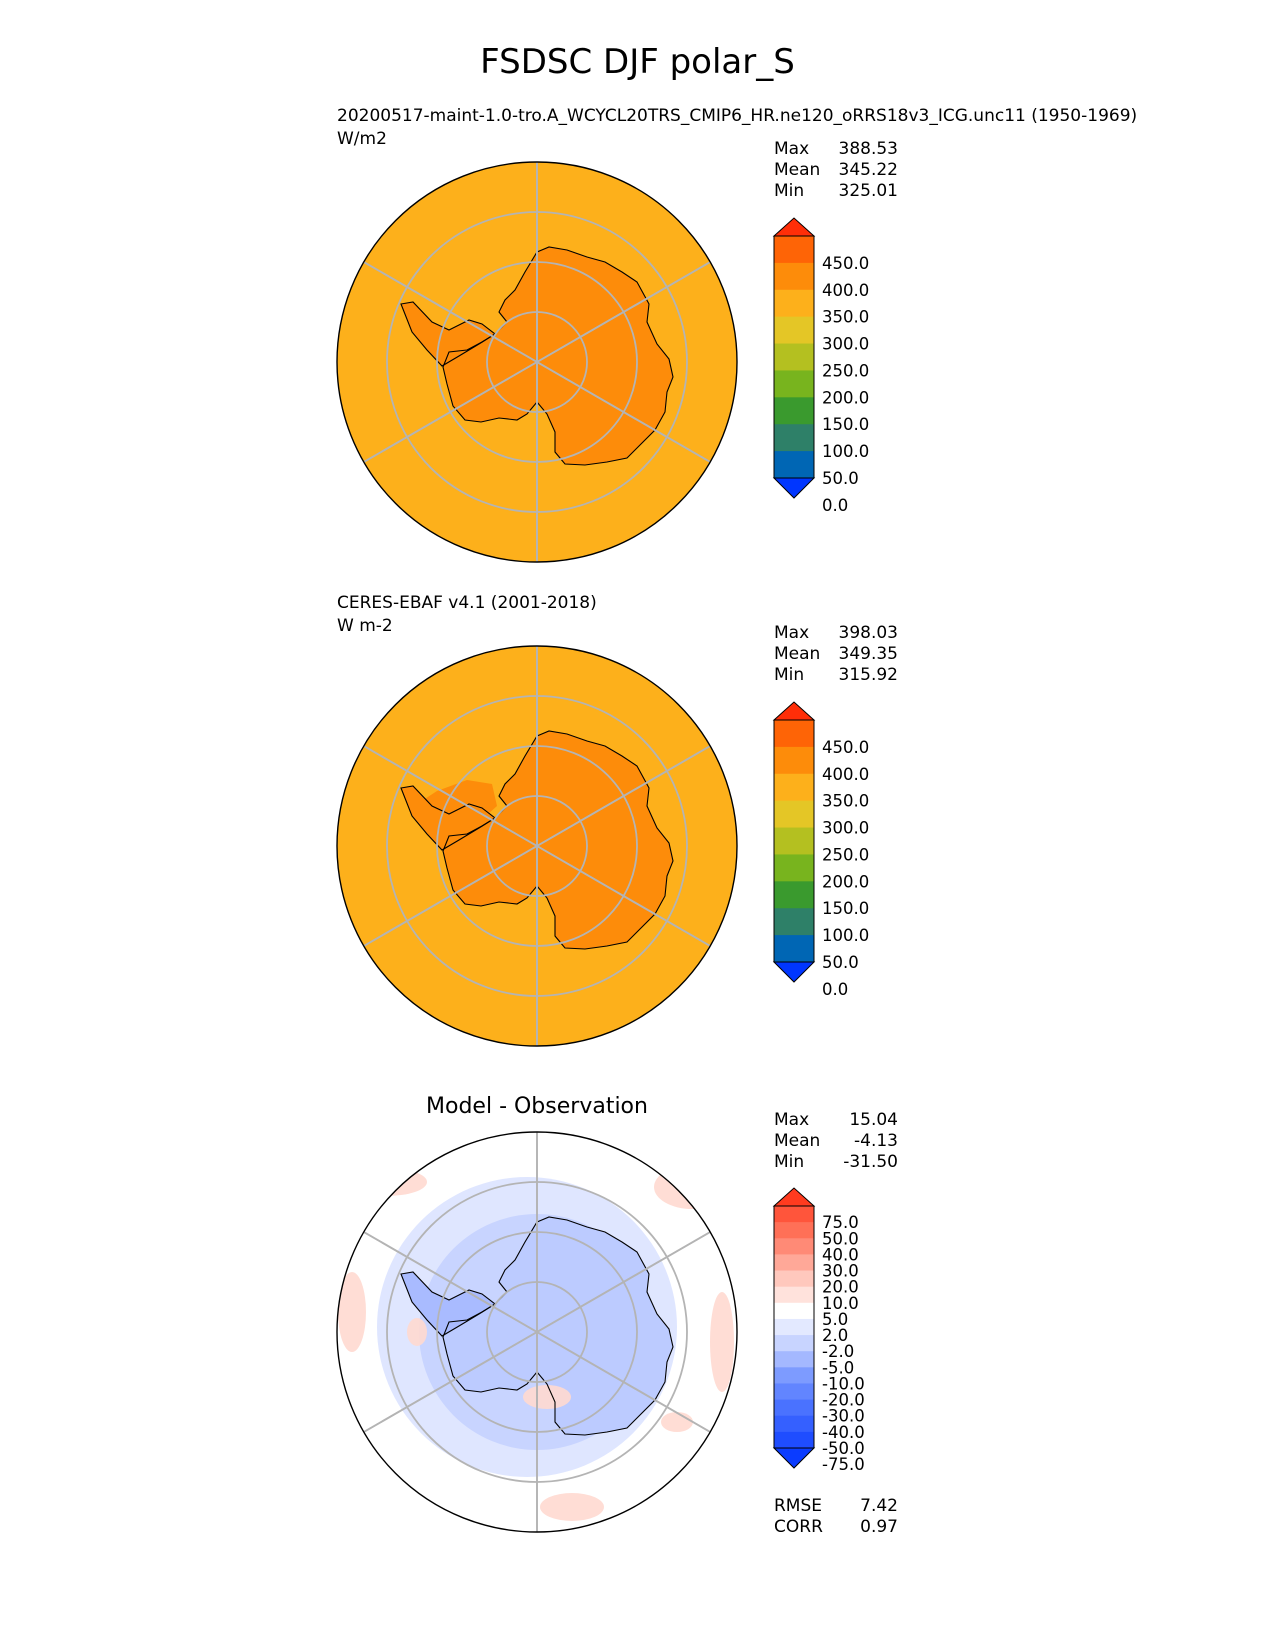 This screenshot has width=1275, height=1650. What do you see at coordinates (845, 397) in the screenshot?
I see `colorbar-tick-label: 200.0` at bounding box center [845, 397].